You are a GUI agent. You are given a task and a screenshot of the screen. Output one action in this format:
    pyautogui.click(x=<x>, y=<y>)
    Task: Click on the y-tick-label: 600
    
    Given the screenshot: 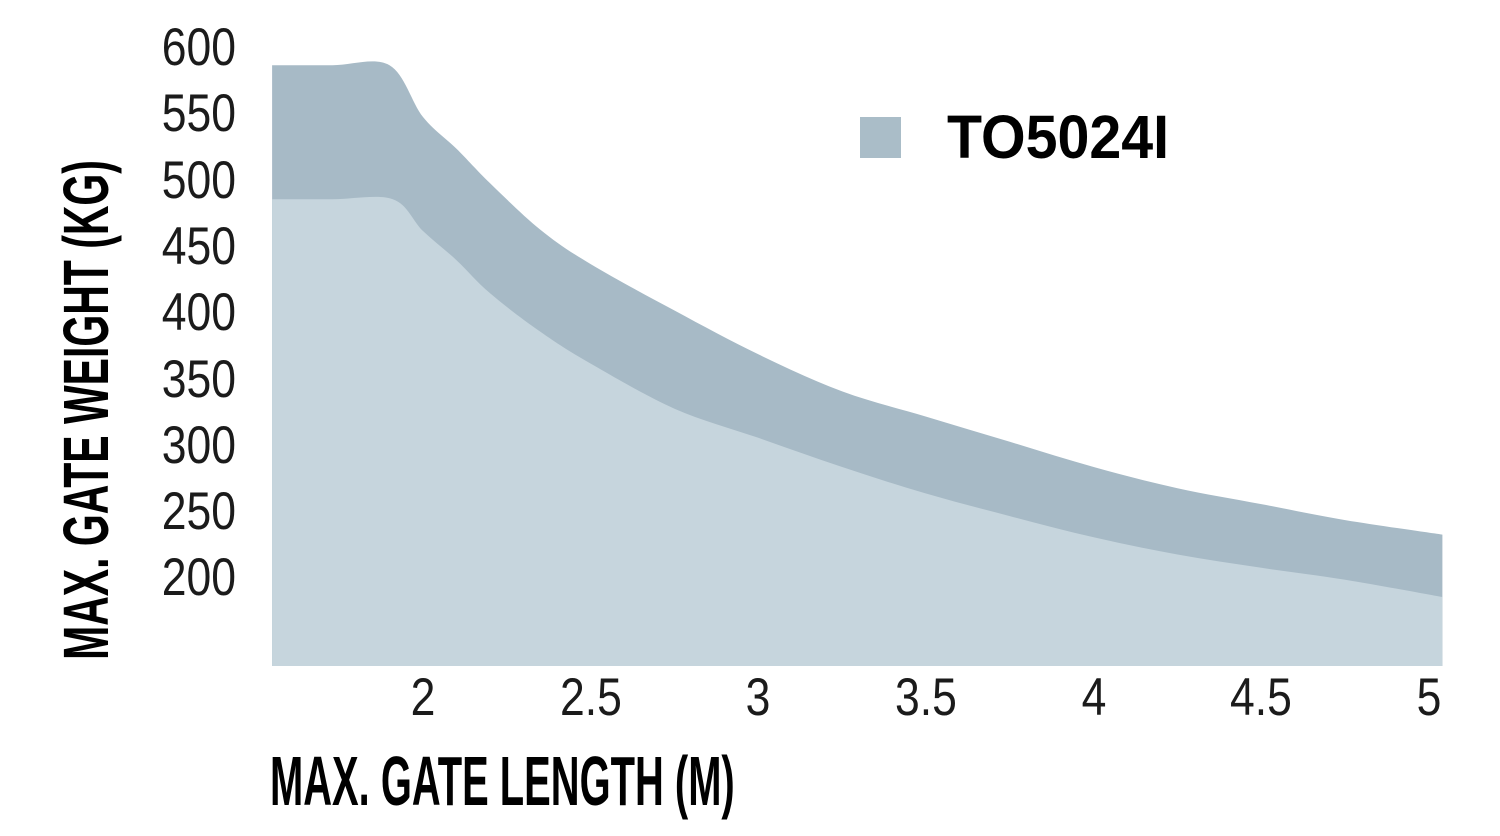 What is the action you would take?
    pyautogui.click(x=198, y=47)
    